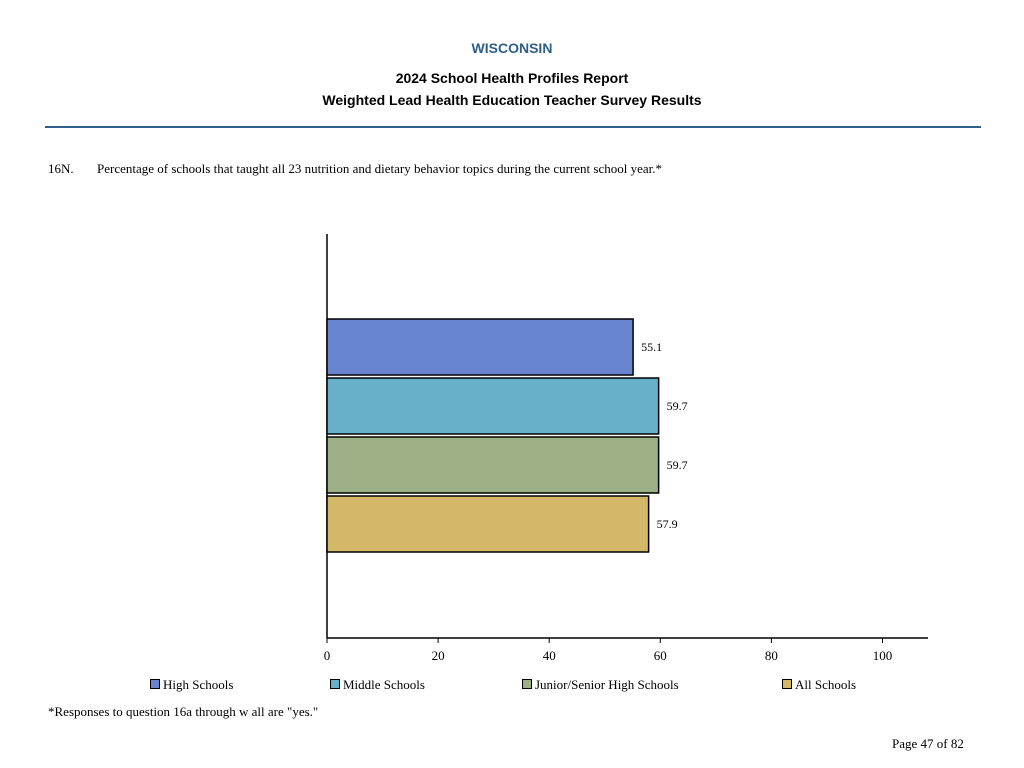  Describe the element at coordinates (549, 655) in the screenshot. I see `x-tick-label: 40` at that location.